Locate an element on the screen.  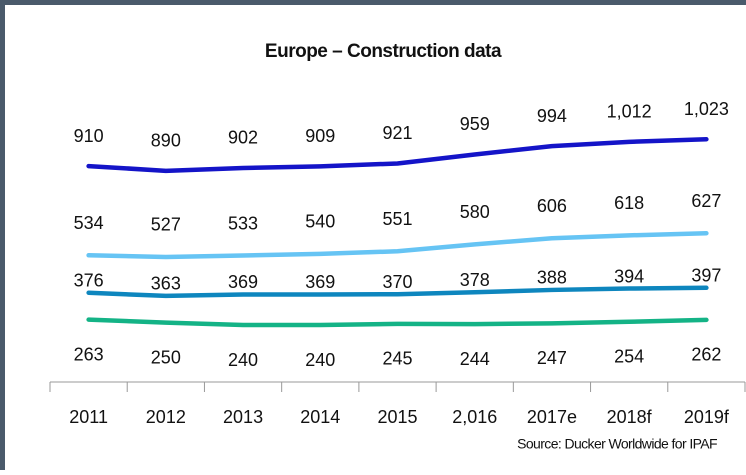
data-label: 1,012 is located at coordinates (629, 112).